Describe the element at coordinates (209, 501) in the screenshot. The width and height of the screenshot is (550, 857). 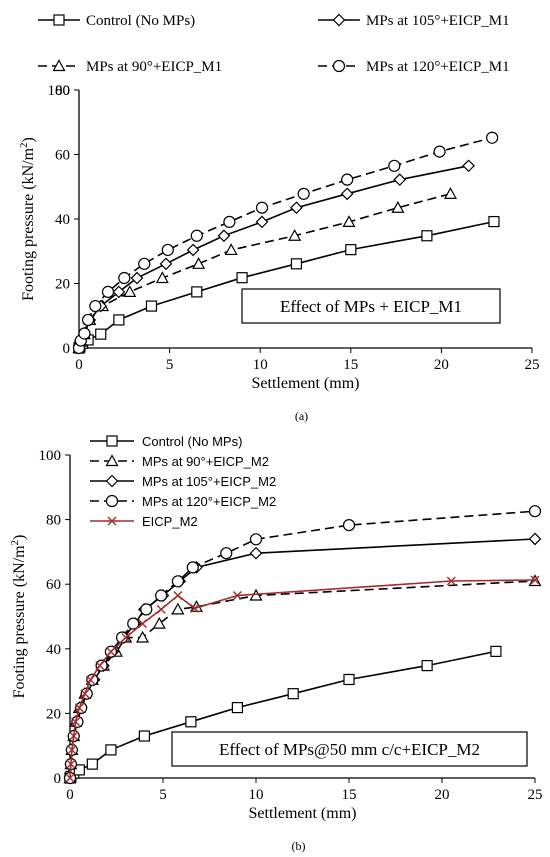
I see `legend-label: MPs at 120°+EICP_M2` at that location.